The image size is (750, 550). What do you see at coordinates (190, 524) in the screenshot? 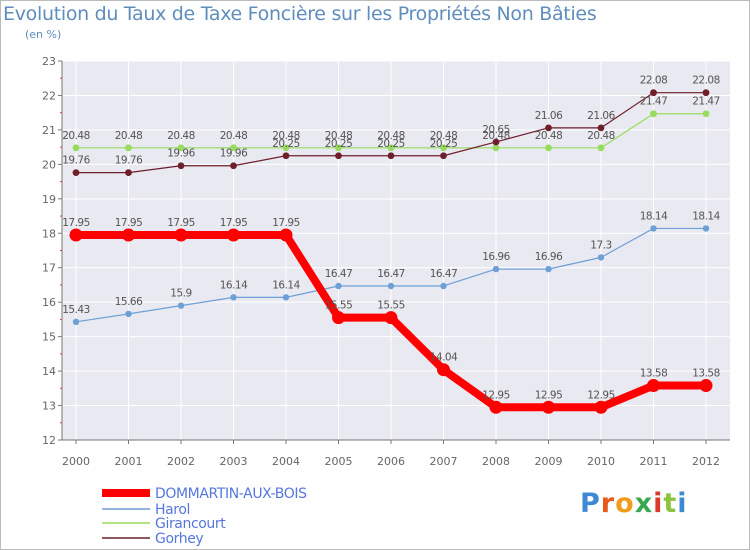
I see `legend-label: Girancourt` at bounding box center [190, 524].